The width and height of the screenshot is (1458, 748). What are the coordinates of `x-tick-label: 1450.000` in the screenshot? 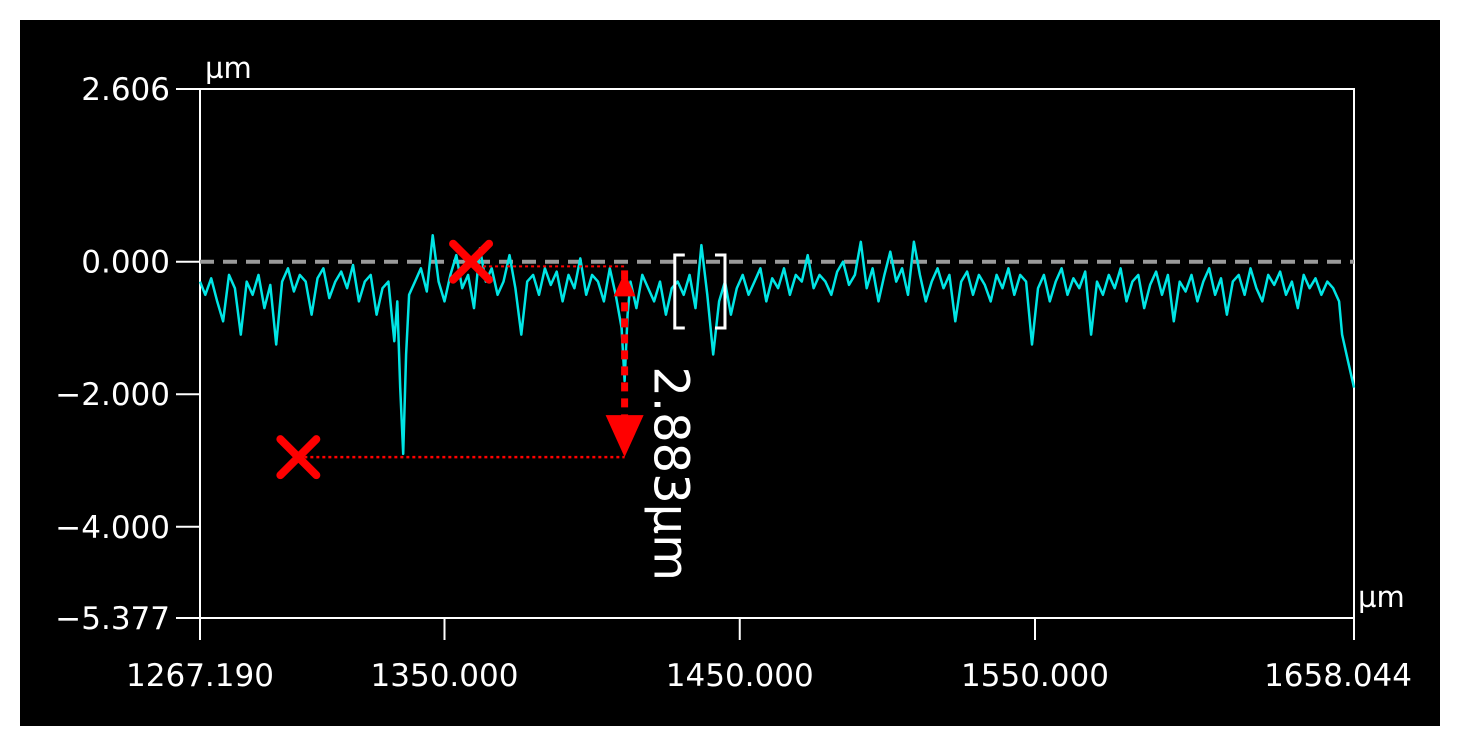 It's located at (740, 676).